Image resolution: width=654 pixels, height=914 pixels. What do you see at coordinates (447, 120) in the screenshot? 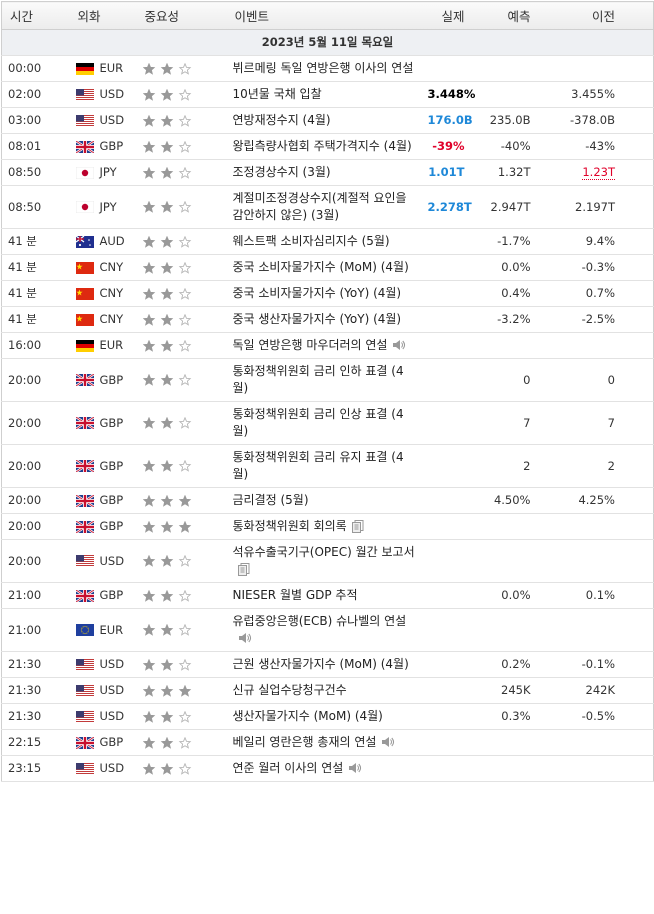
I see `actual: 176.0B` at bounding box center [447, 120].